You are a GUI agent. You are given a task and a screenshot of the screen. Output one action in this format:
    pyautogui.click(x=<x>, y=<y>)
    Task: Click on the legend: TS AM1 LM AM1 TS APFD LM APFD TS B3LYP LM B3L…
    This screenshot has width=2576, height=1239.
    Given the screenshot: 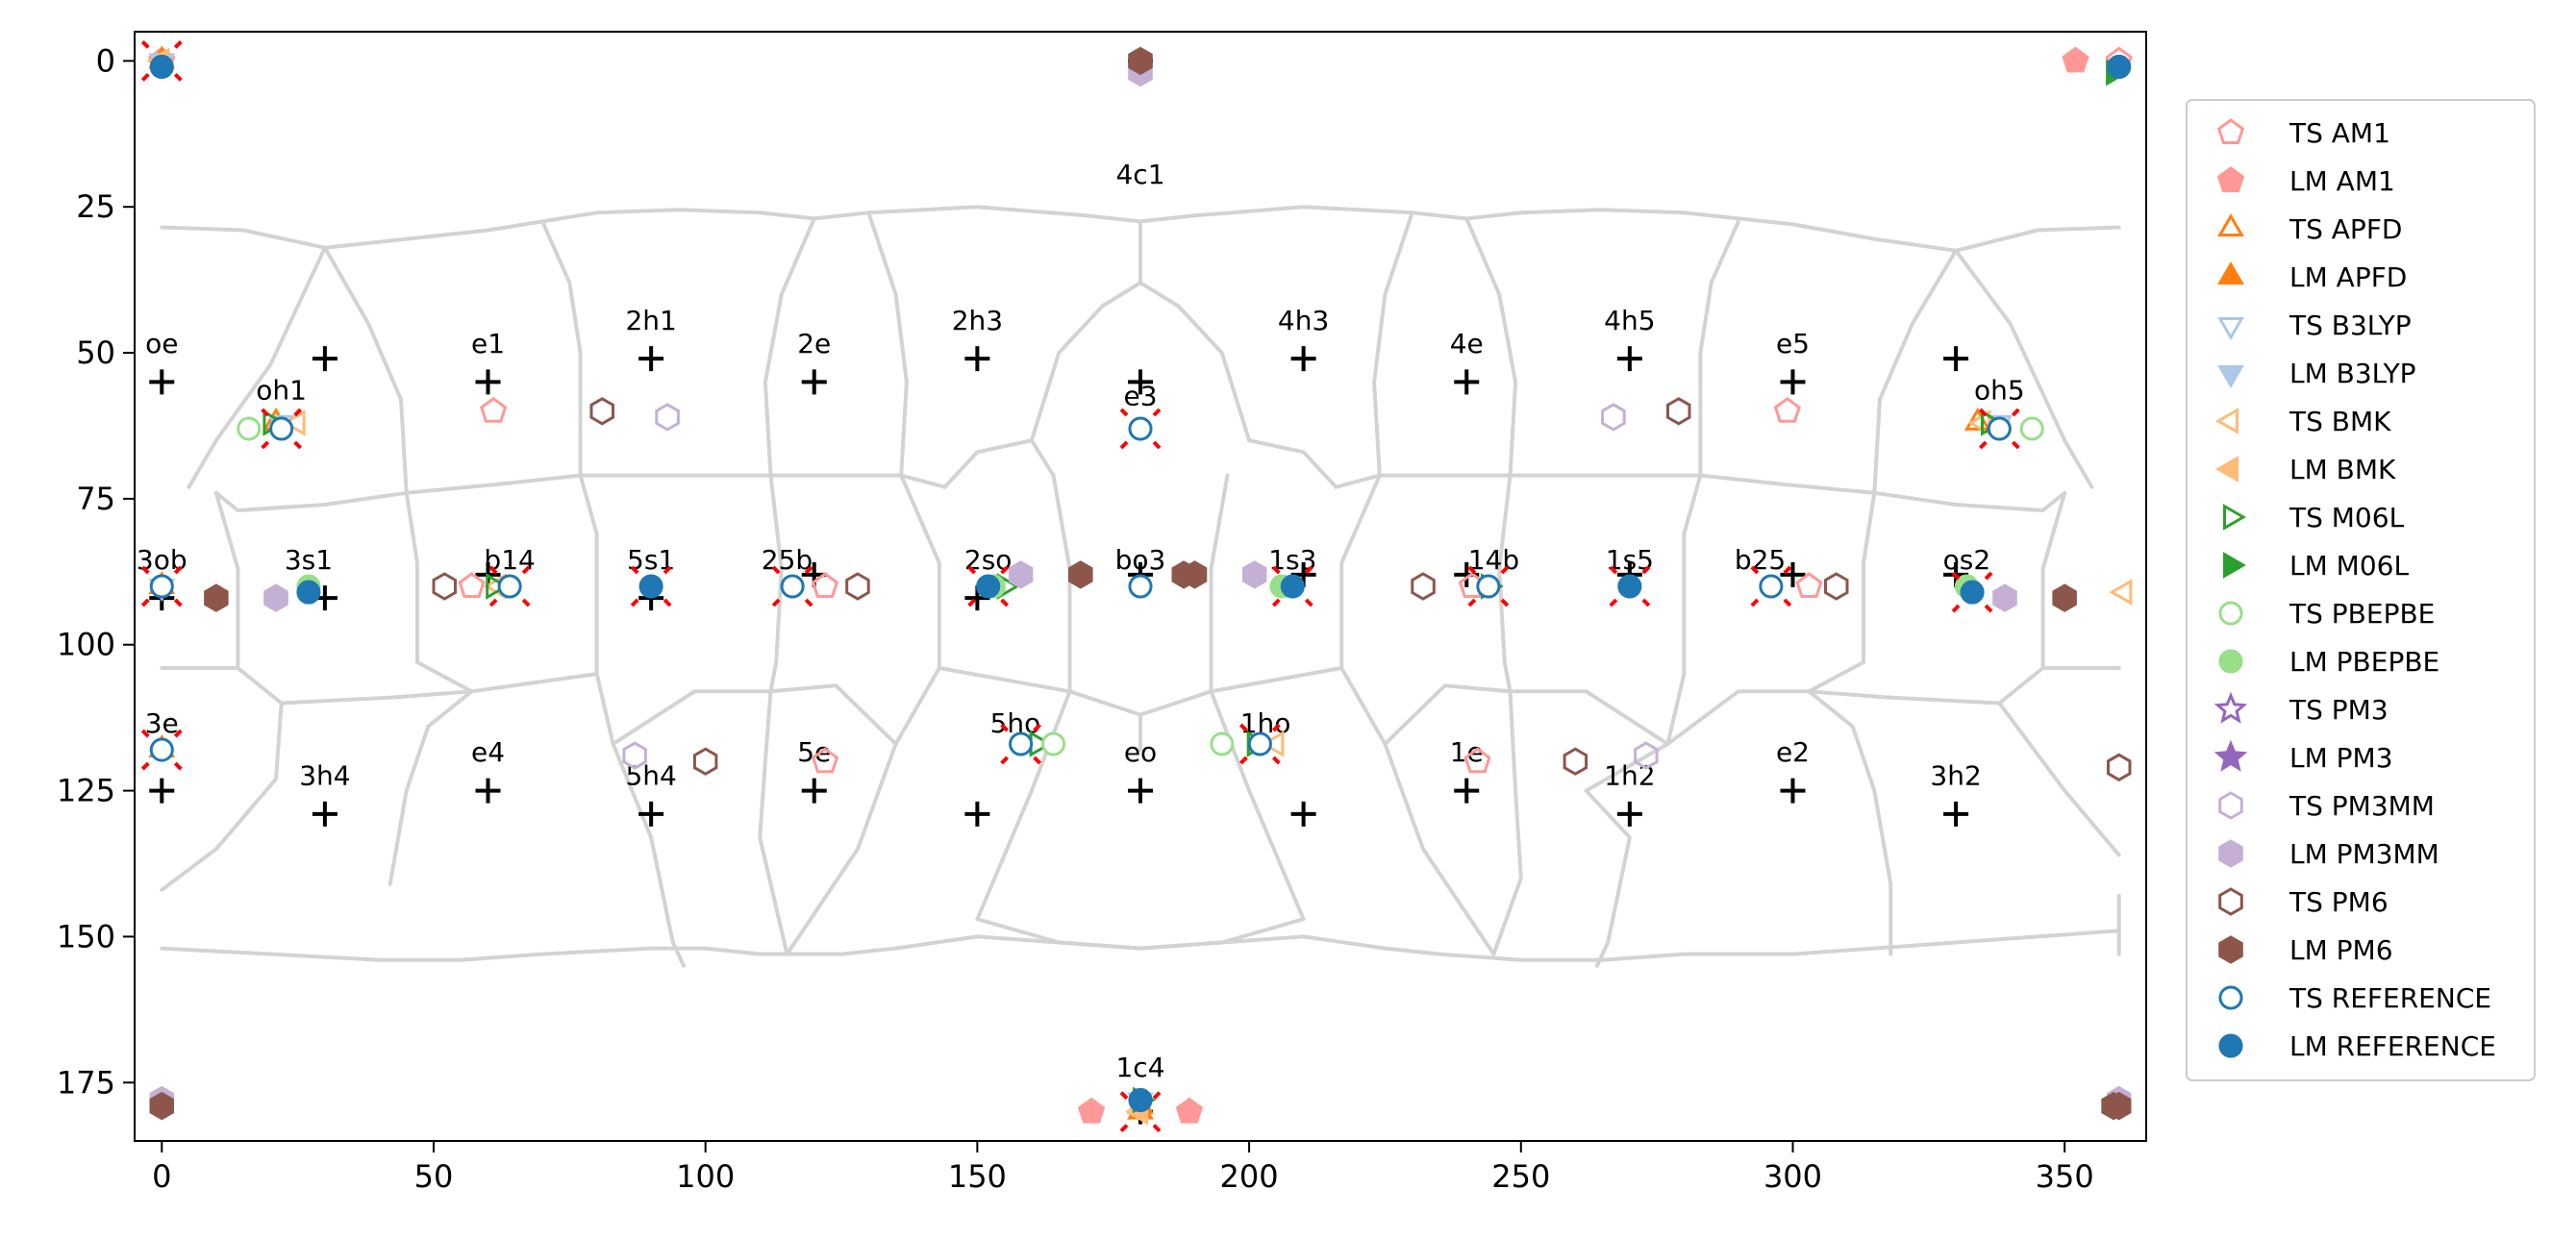 What is the action you would take?
    pyautogui.click(x=2361, y=590)
    